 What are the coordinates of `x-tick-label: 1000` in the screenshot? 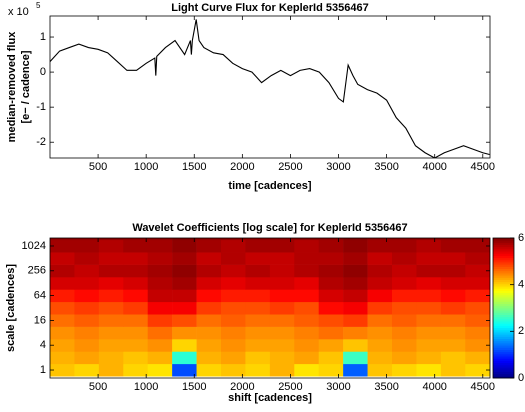 It's located at (146, 167).